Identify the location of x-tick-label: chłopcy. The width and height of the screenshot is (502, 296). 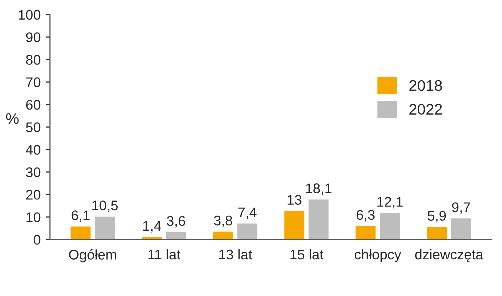
(378, 255).